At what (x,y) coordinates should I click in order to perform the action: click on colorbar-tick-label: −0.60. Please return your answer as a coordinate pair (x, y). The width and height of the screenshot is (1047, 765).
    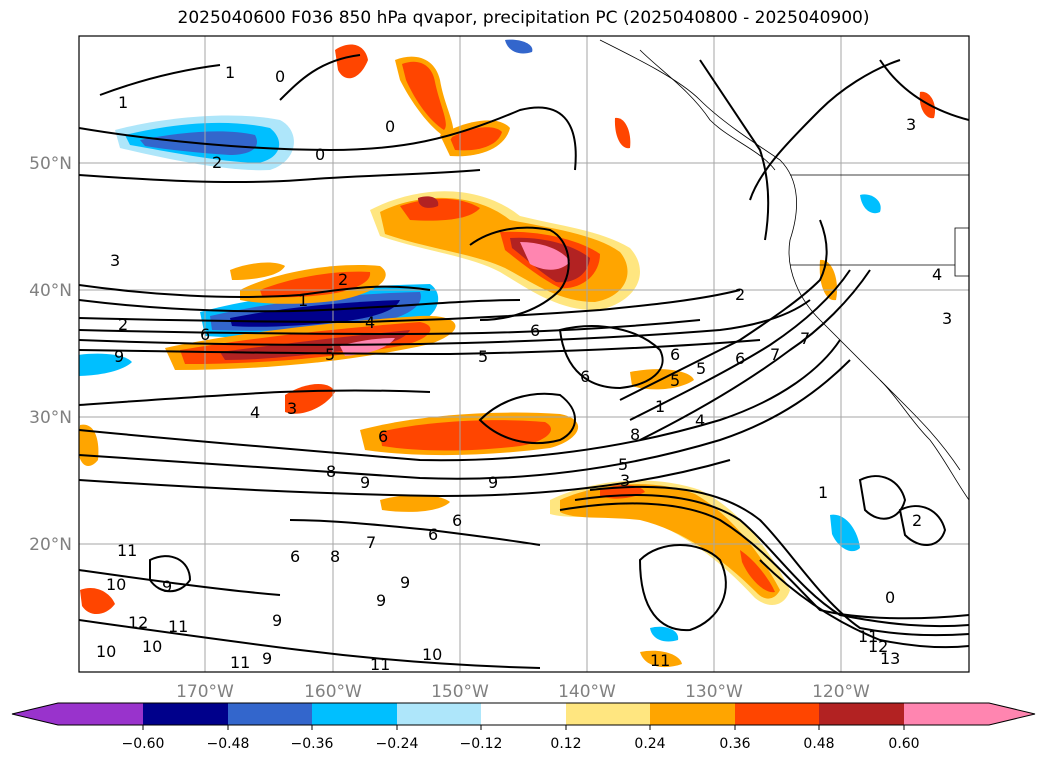
    Looking at the image, I should click on (143, 744).